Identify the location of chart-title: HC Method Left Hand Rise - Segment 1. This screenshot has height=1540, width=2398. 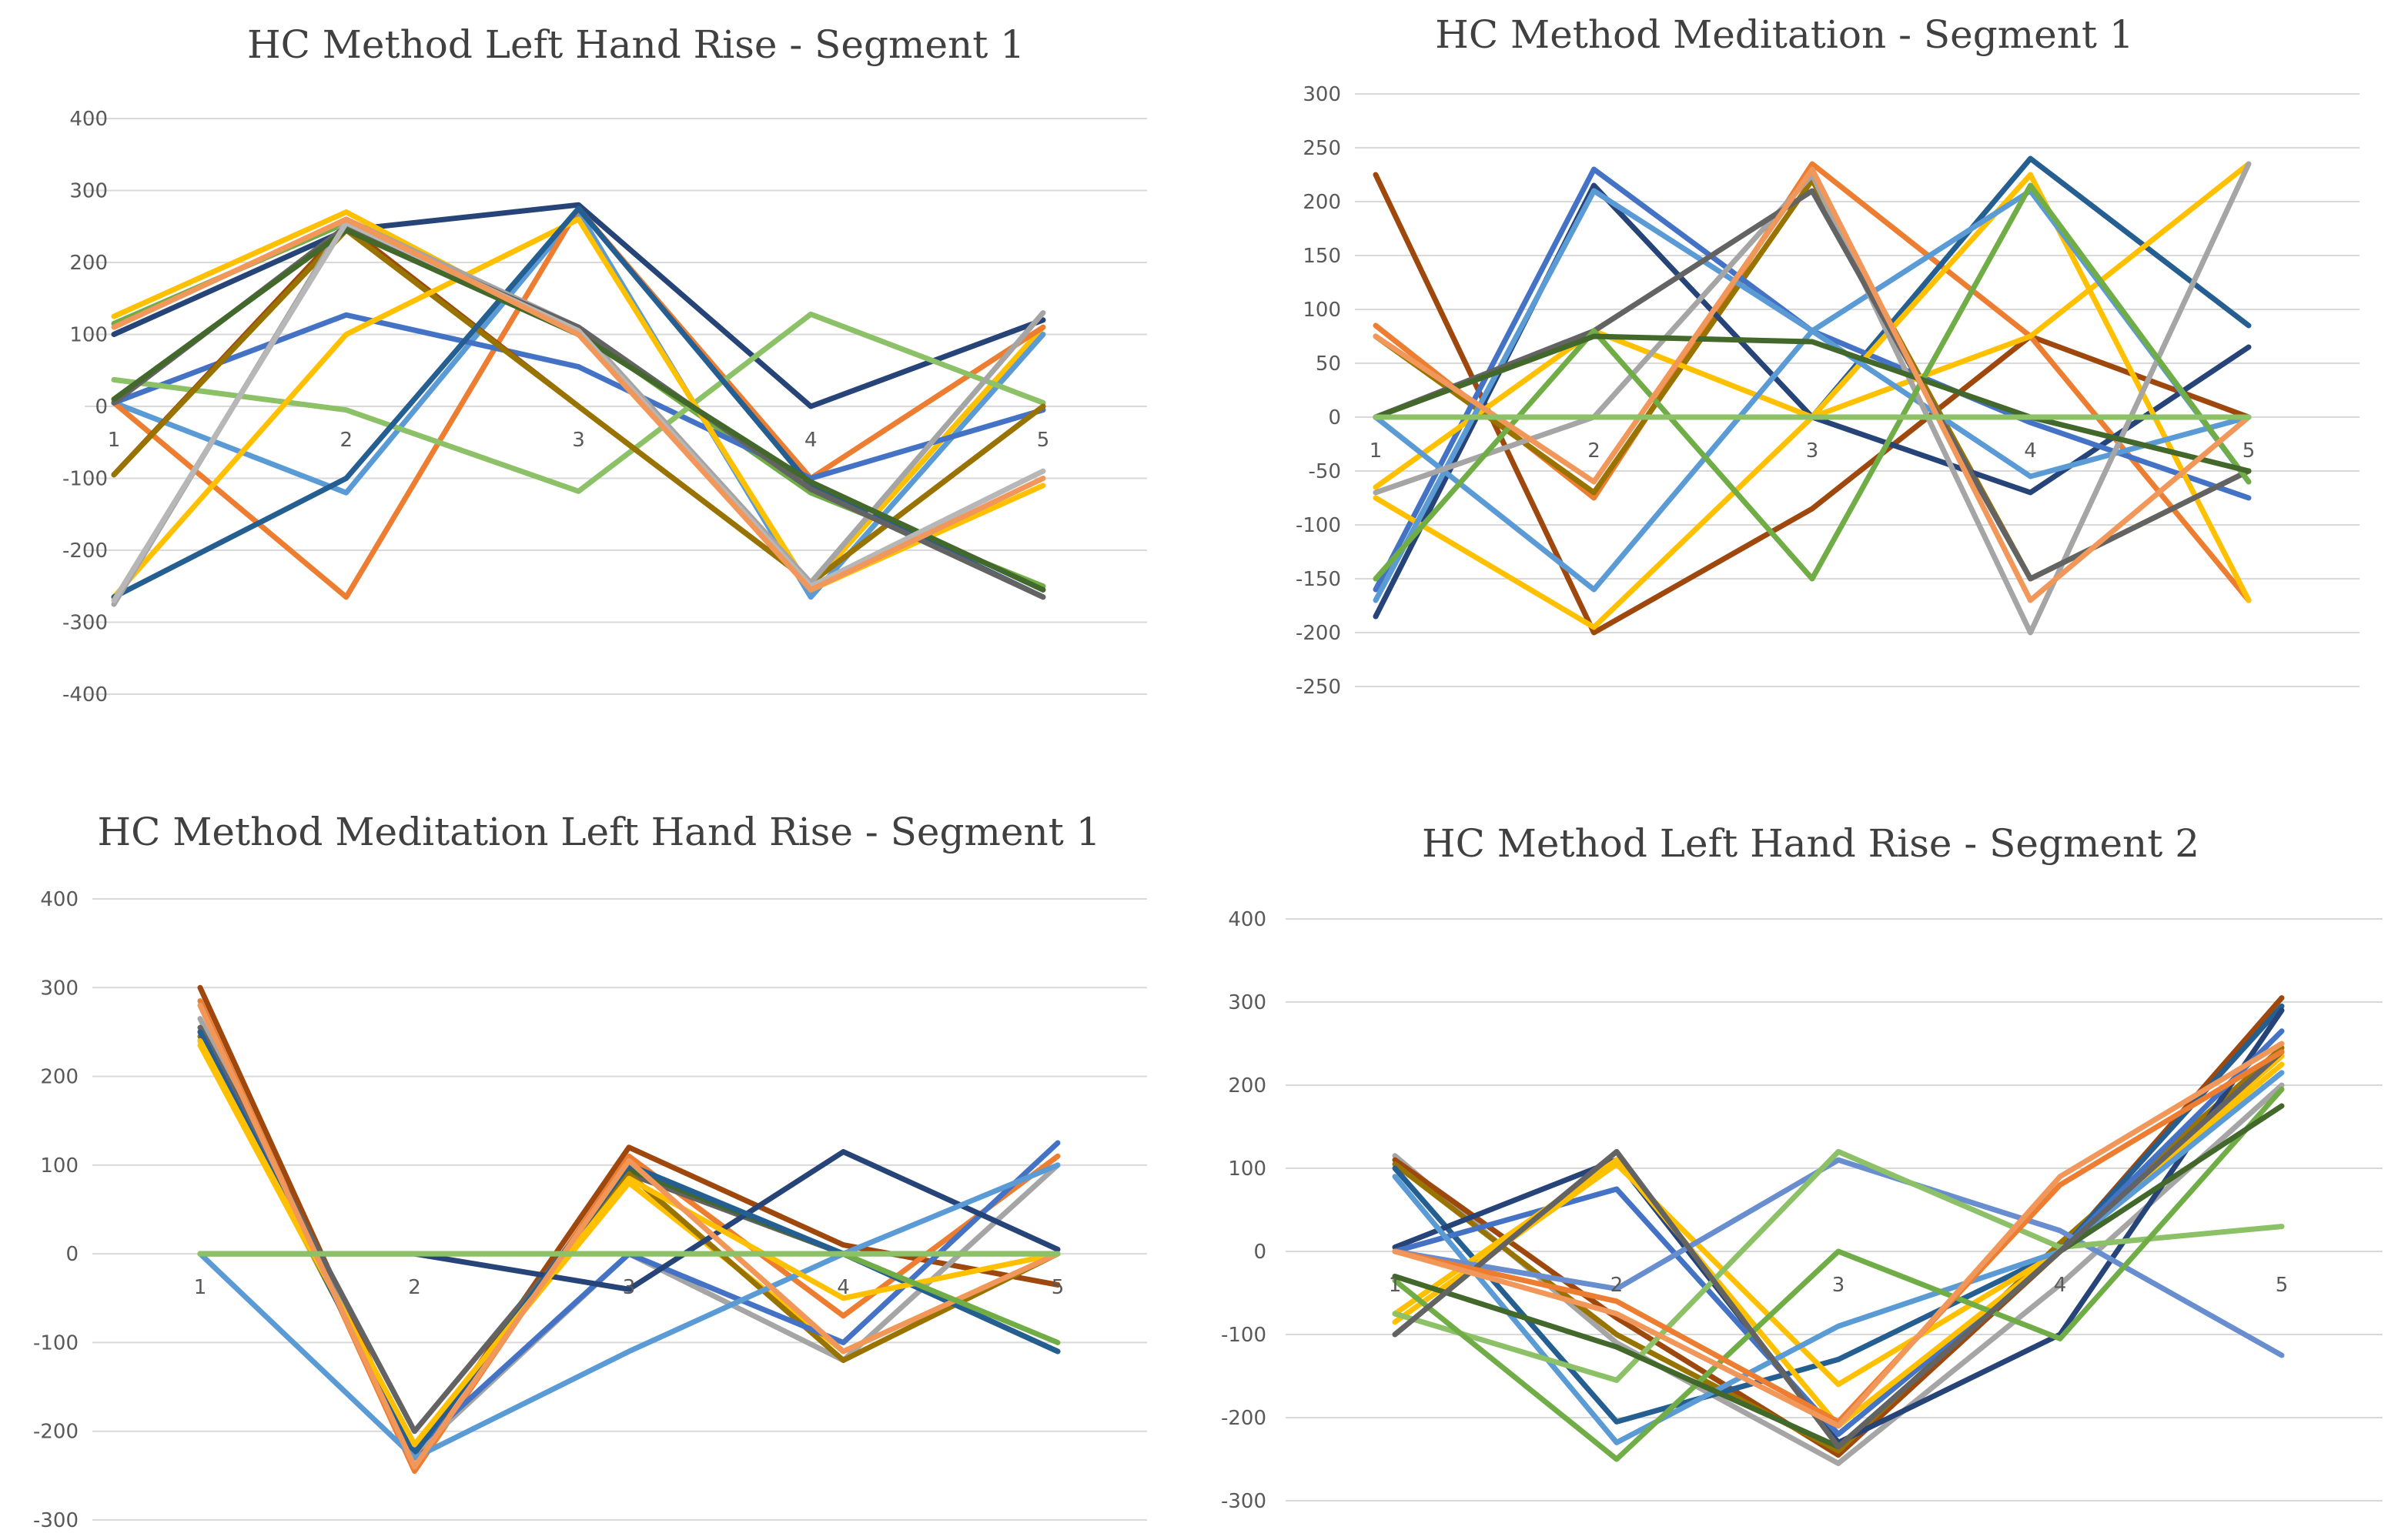
(636, 44).